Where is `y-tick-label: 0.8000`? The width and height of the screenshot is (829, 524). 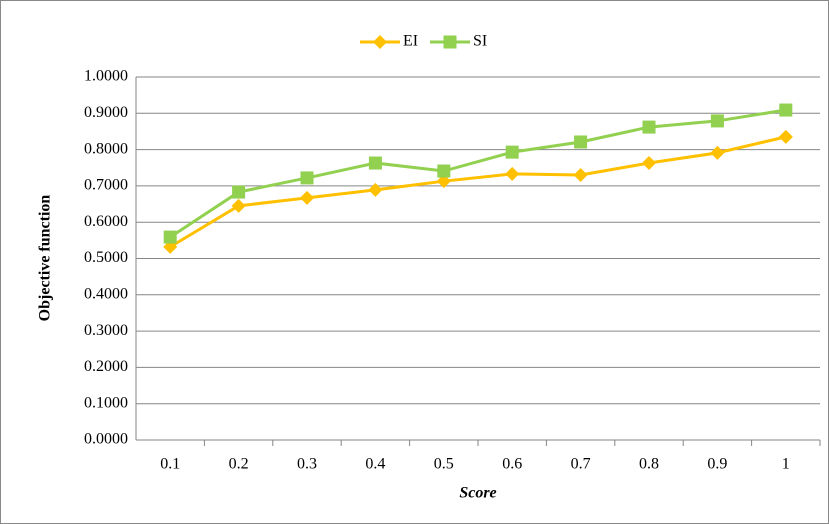
y-tick-label: 0.8000 is located at coordinates (106, 148).